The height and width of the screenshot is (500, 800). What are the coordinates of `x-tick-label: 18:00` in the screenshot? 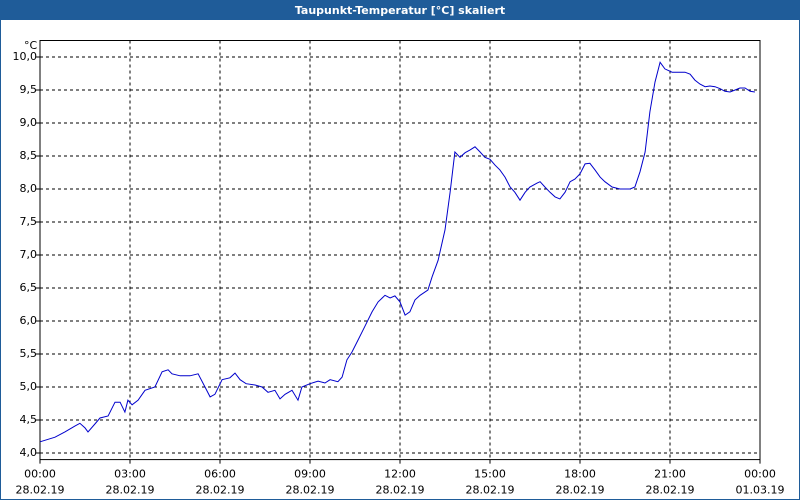 It's located at (580, 474).